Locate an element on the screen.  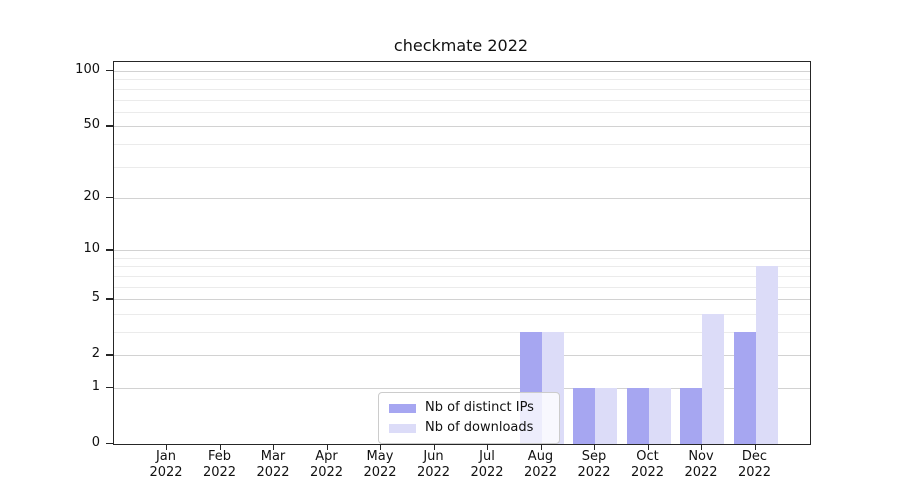
legend-swatch-distinct-ips-icon is located at coordinates (402, 408).